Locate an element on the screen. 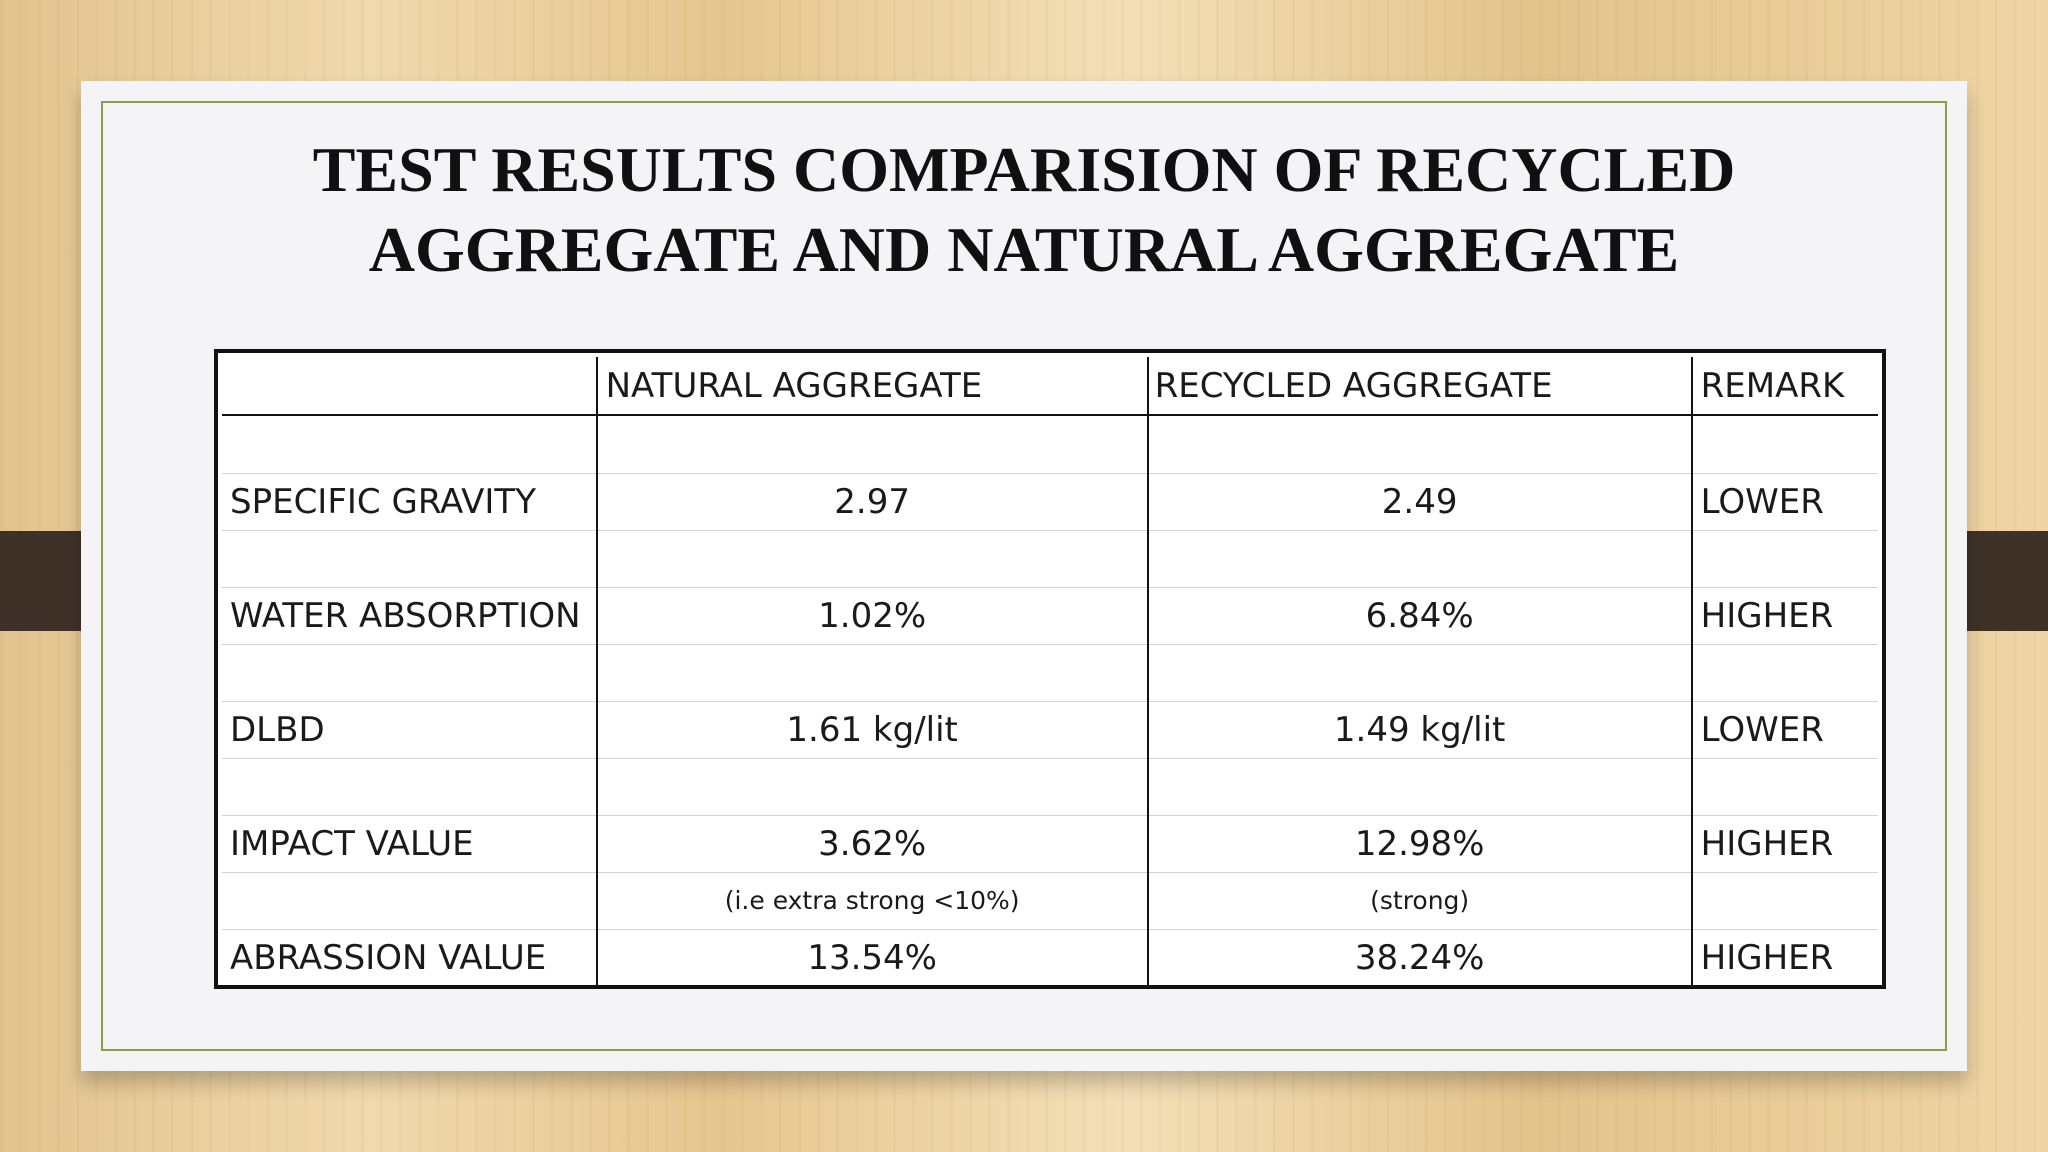 The width and height of the screenshot is (2048, 1152). natural-value: 1.02% is located at coordinates (873, 615).